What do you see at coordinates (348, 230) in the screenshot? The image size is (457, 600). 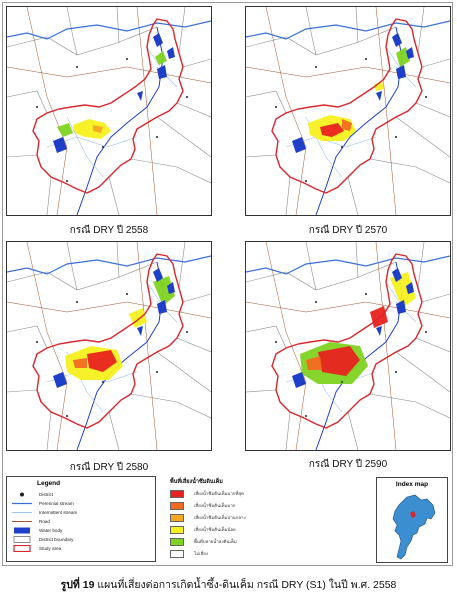 I see `map-caption-2570: กรณี DRY ปี 2570` at bounding box center [348, 230].